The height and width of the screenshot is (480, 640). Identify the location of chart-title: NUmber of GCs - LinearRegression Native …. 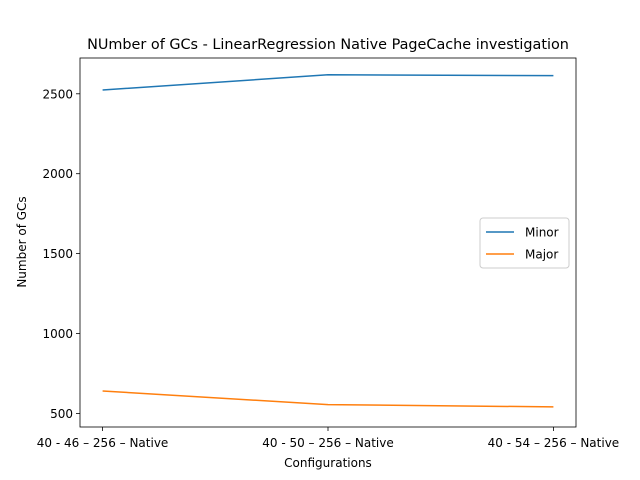
(328, 45).